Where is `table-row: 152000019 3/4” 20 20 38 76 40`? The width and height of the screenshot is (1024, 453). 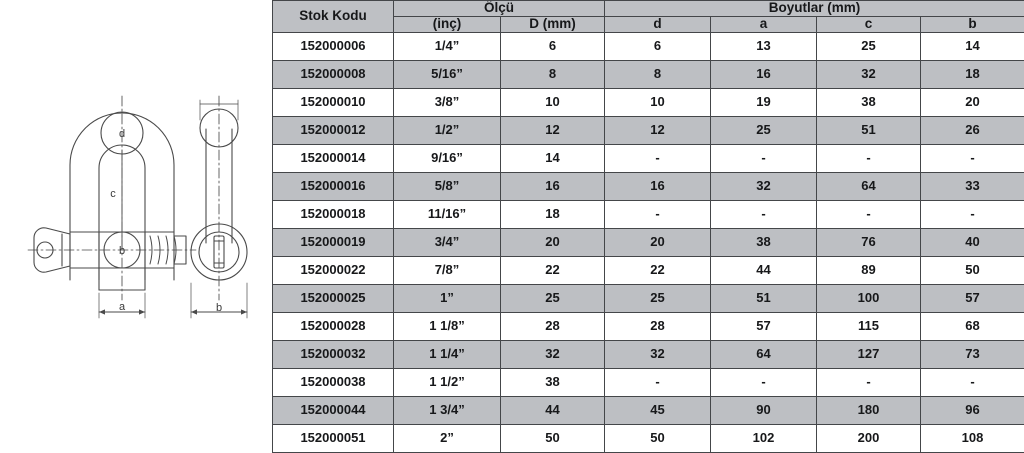 table-row: 152000019 3/4” 20 20 38 76 40 is located at coordinates (648, 242).